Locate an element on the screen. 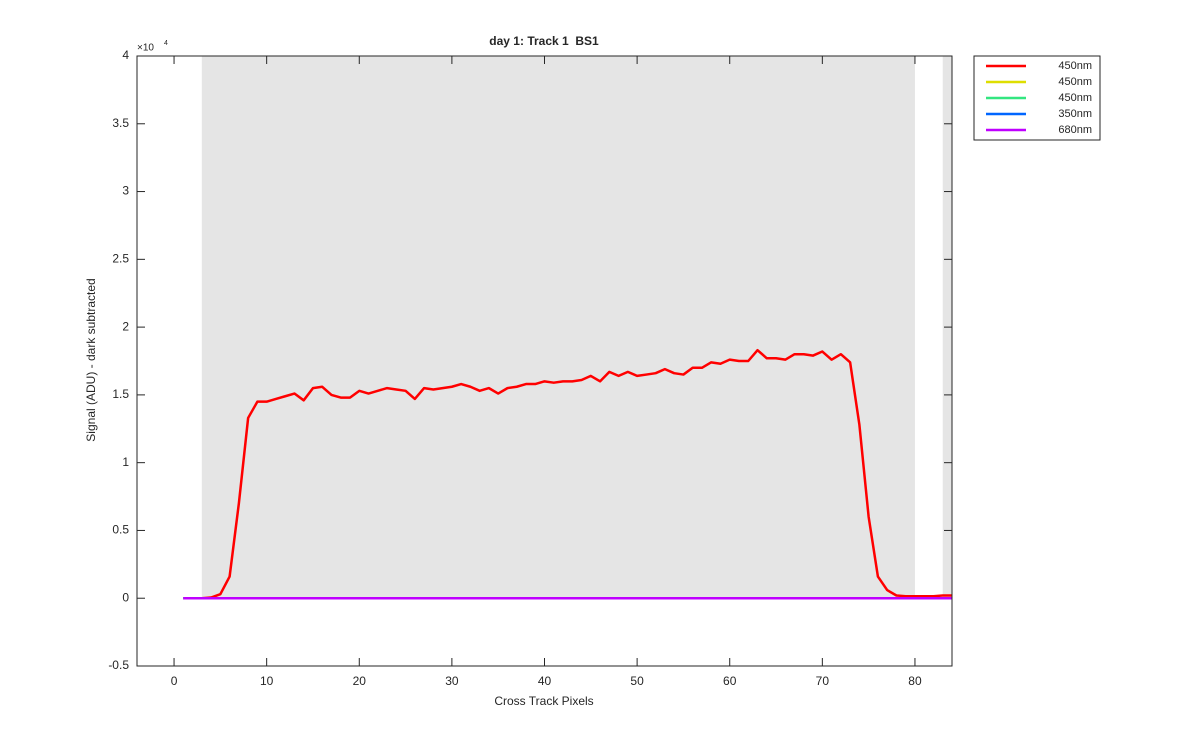 Image resolution: width=1200 pixels, height=750 pixels. legend-label: 350nm is located at coordinates (1075, 114).